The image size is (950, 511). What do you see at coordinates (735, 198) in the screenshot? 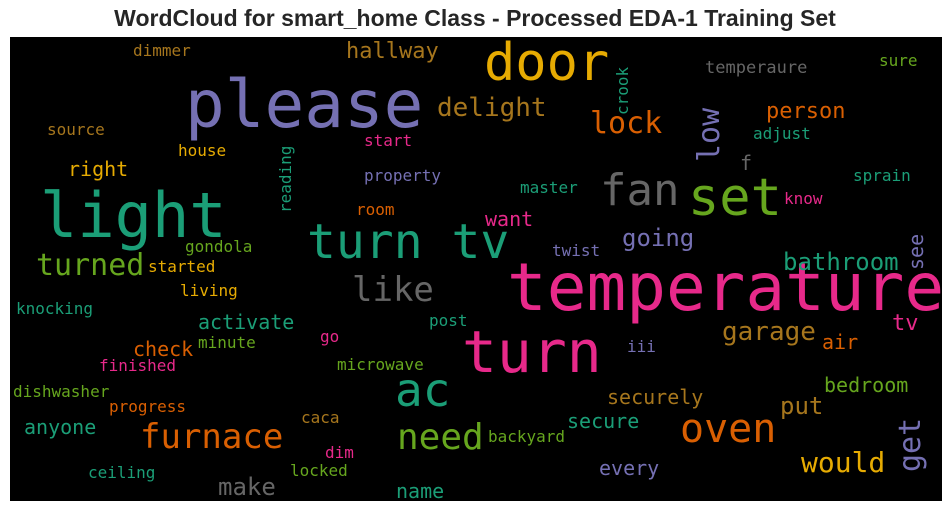
I see `word-set: set` at bounding box center [735, 198].